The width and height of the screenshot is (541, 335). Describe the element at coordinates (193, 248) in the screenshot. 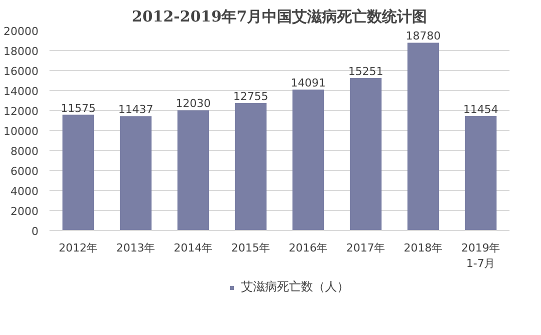

I see `x-tick-label: 2014年` at that location.